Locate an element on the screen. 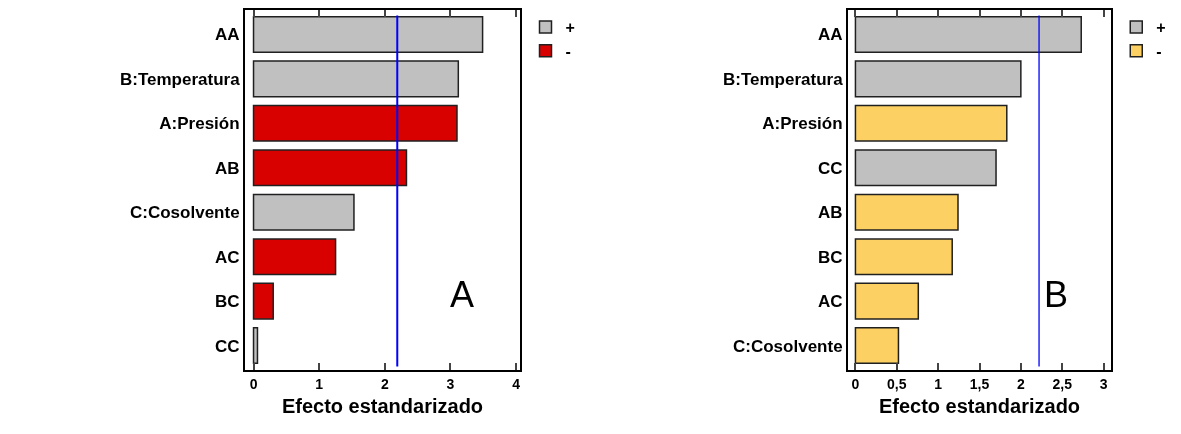 The width and height of the screenshot is (1181, 434). x-tick-label: 1,5 is located at coordinates (979, 383).